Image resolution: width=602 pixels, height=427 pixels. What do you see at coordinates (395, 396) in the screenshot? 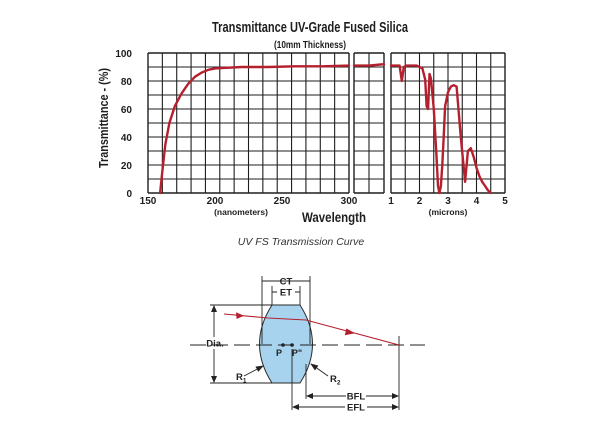
I see `bfl-arrow-right` at bounding box center [395, 396].